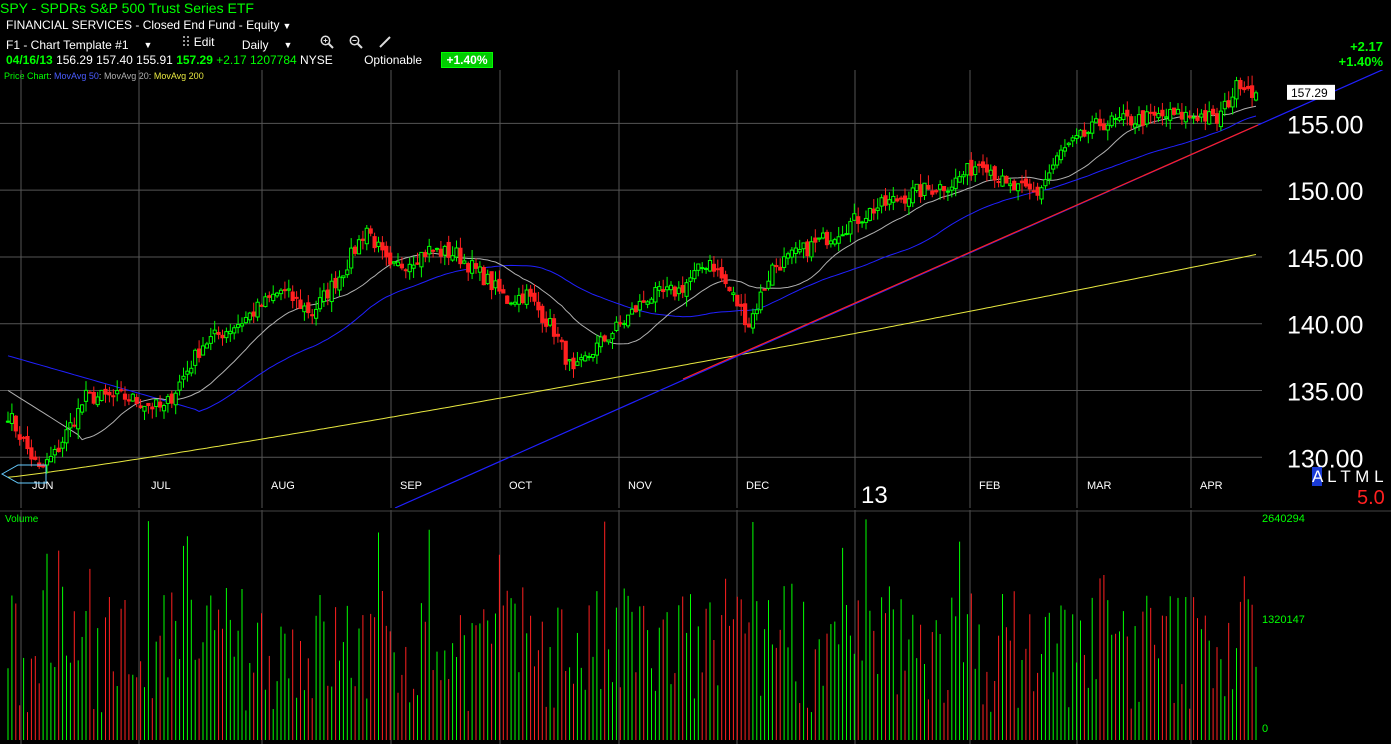  What do you see at coordinates (178, 76) in the screenshot?
I see `legend-ma200: MovAvg 200` at bounding box center [178, 76].